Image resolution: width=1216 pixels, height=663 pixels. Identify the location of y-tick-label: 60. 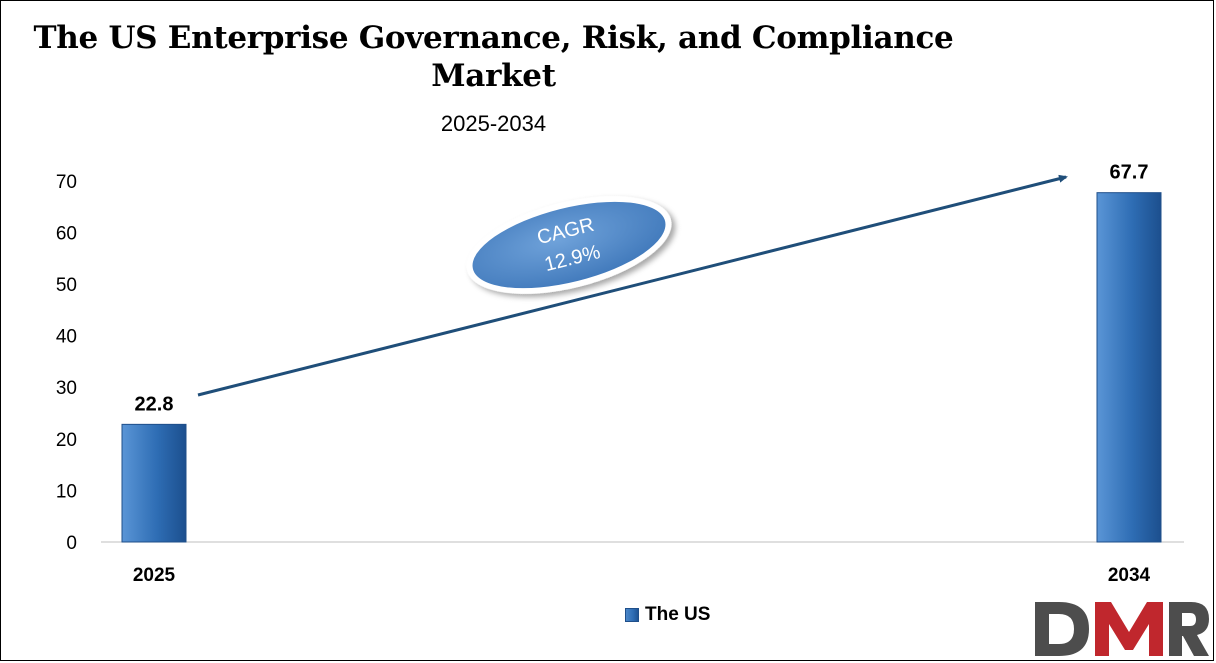
(66, 233).